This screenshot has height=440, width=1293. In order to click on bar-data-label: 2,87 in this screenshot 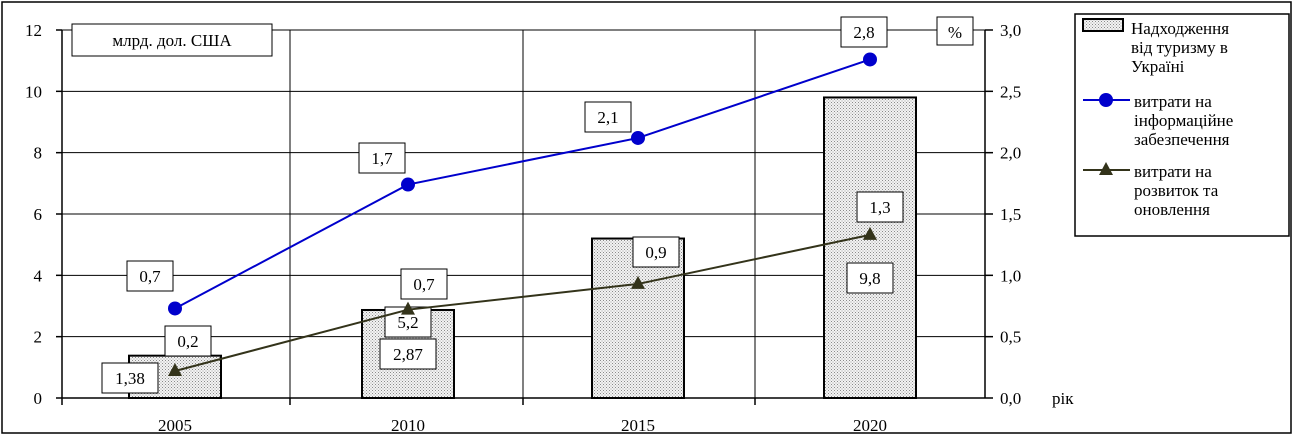, I will do `click(408, 354)`.